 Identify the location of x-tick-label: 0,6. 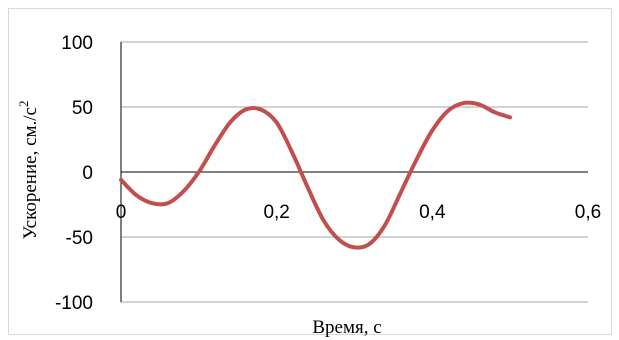
(588, 212).